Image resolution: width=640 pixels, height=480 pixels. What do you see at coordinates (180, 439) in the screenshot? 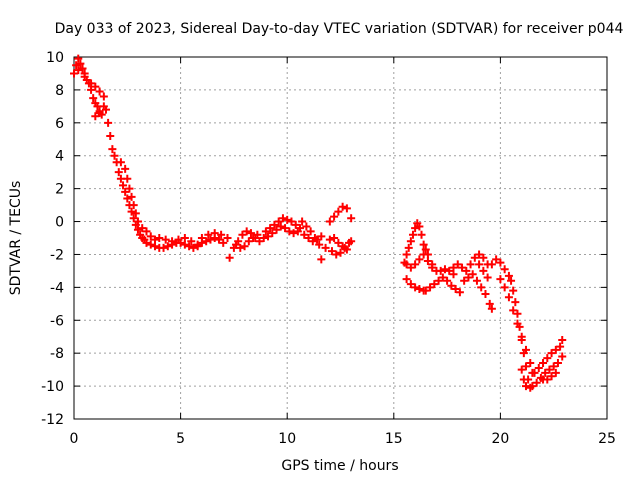
I see `x-tick-label: 5` at bounding box center [180, 439].